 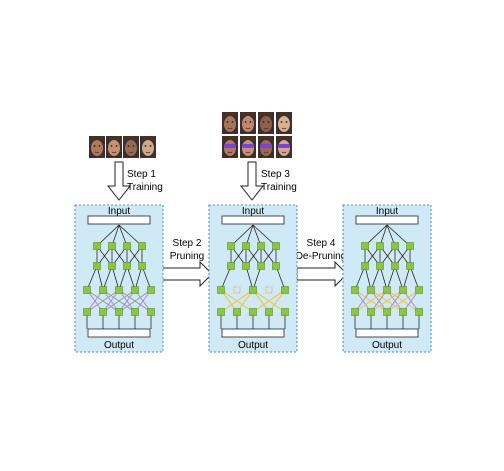 What do you see at coordinates (141, 174) in the screenshot?
I see `step1-label-line1: Step 1` at bounding box center [141, 174].